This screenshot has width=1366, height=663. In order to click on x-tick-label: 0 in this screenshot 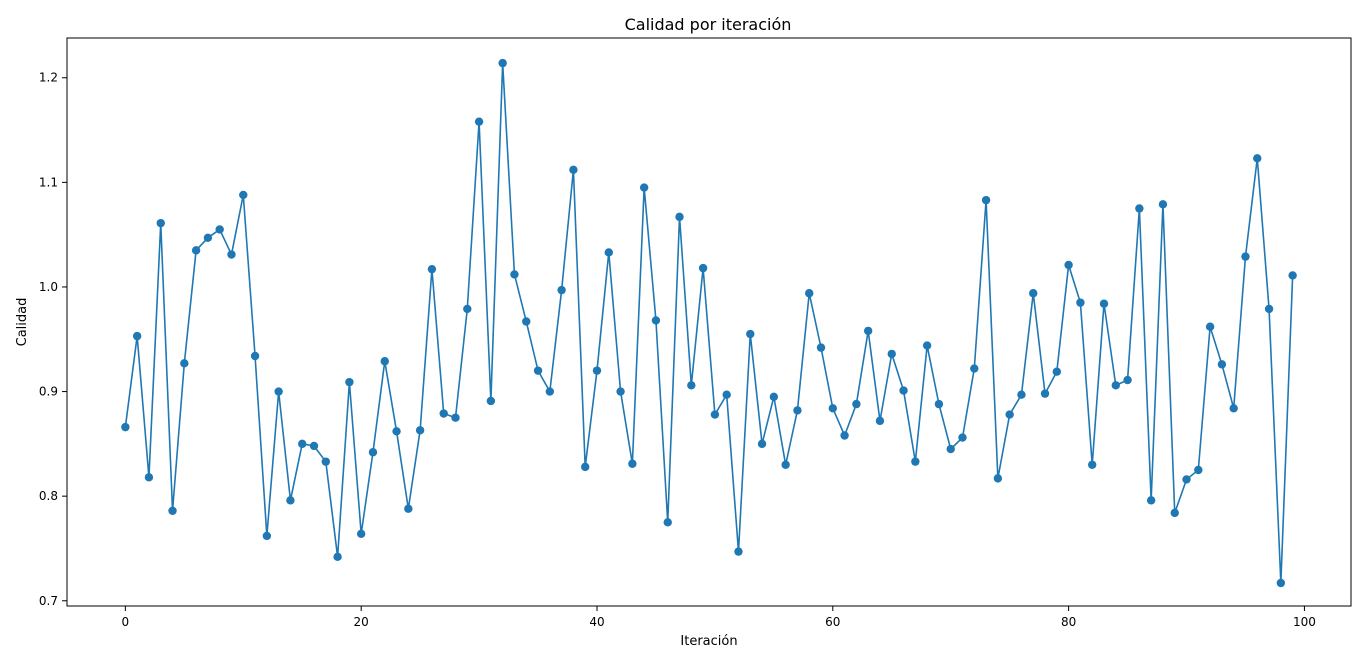, I will do `click(126, 622)`.